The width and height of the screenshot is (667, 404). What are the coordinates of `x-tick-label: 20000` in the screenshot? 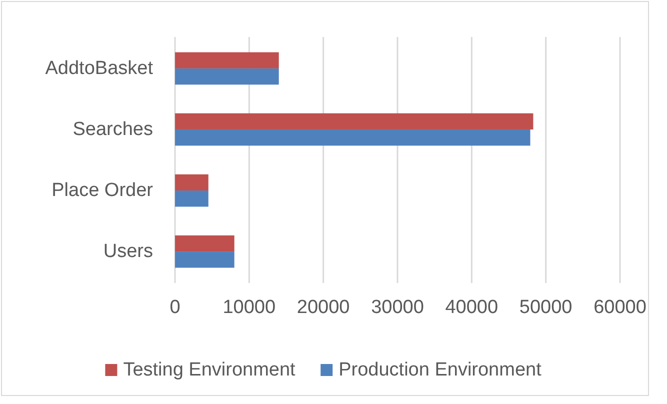 It's located at (323, 307).